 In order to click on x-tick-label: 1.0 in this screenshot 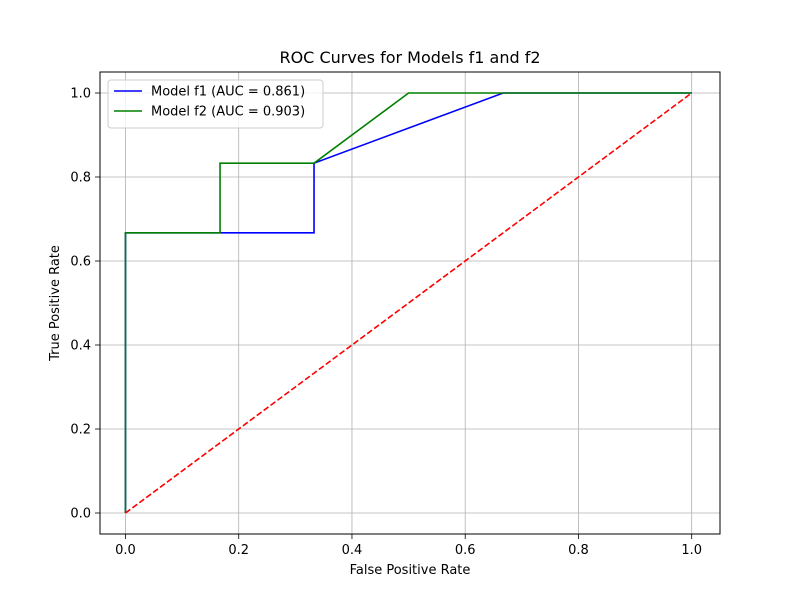, I will do `click(691, 550)`.